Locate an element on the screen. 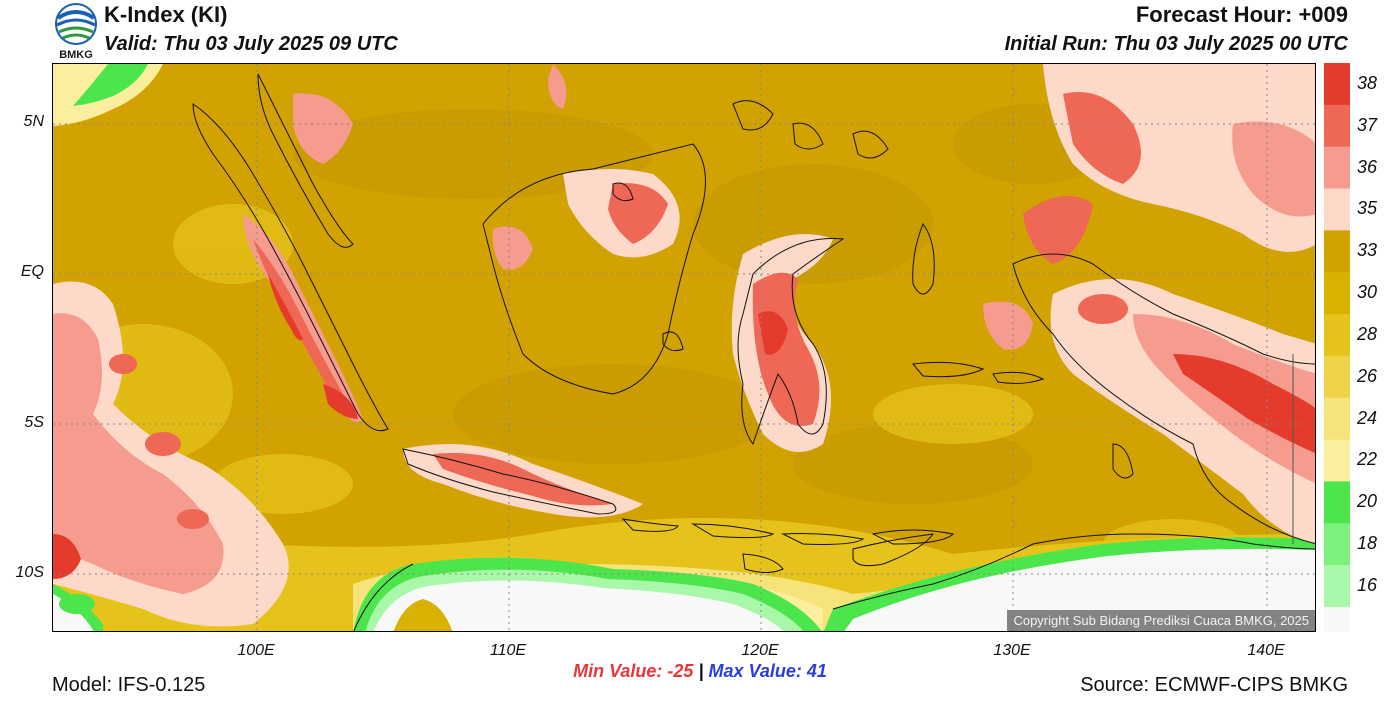  colorbar-label: 22 is located at coordinates (1367, 459).